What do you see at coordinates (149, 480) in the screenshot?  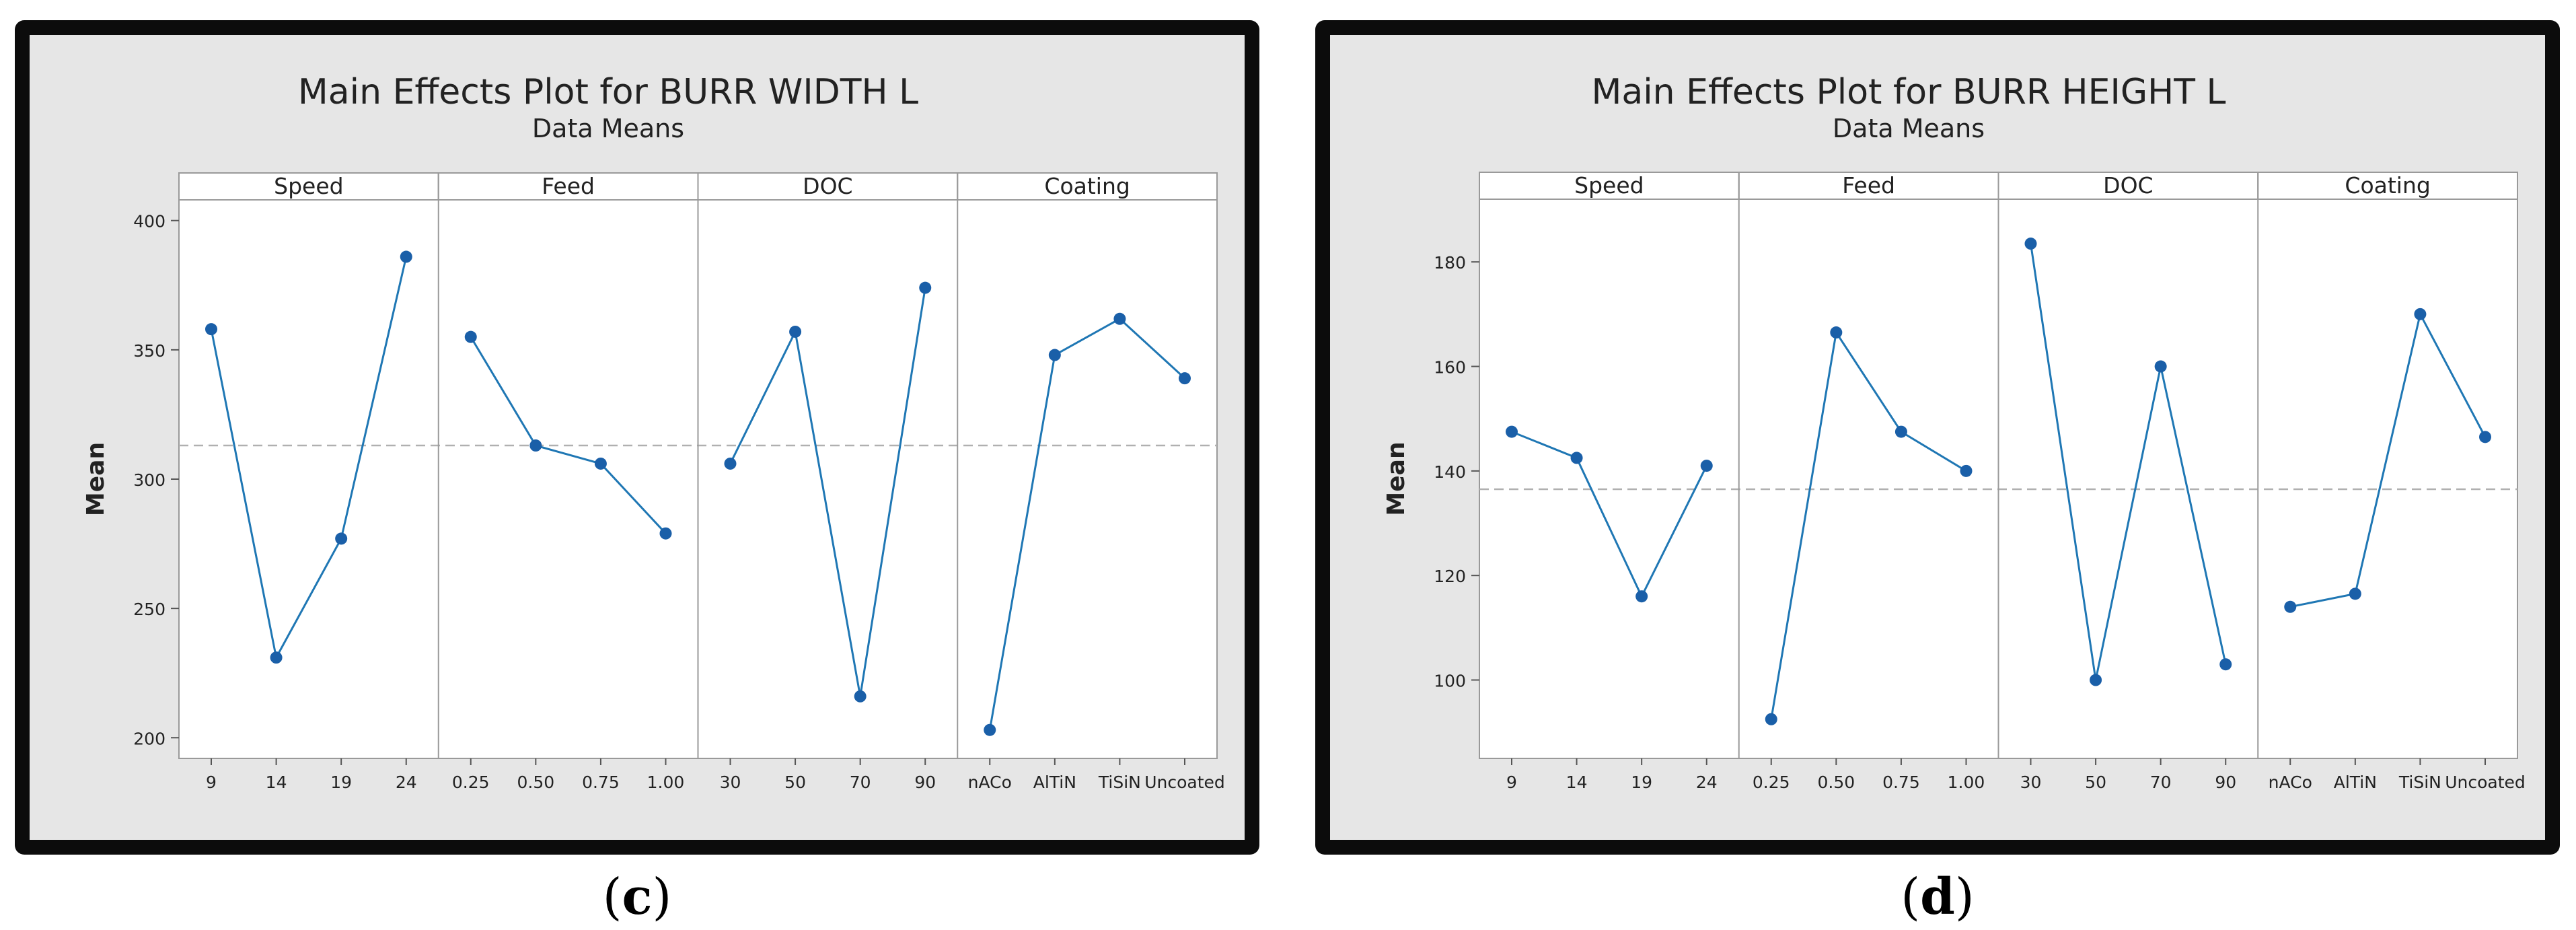 I see `y-tick-label: 300` at bounding box center [149, 480].